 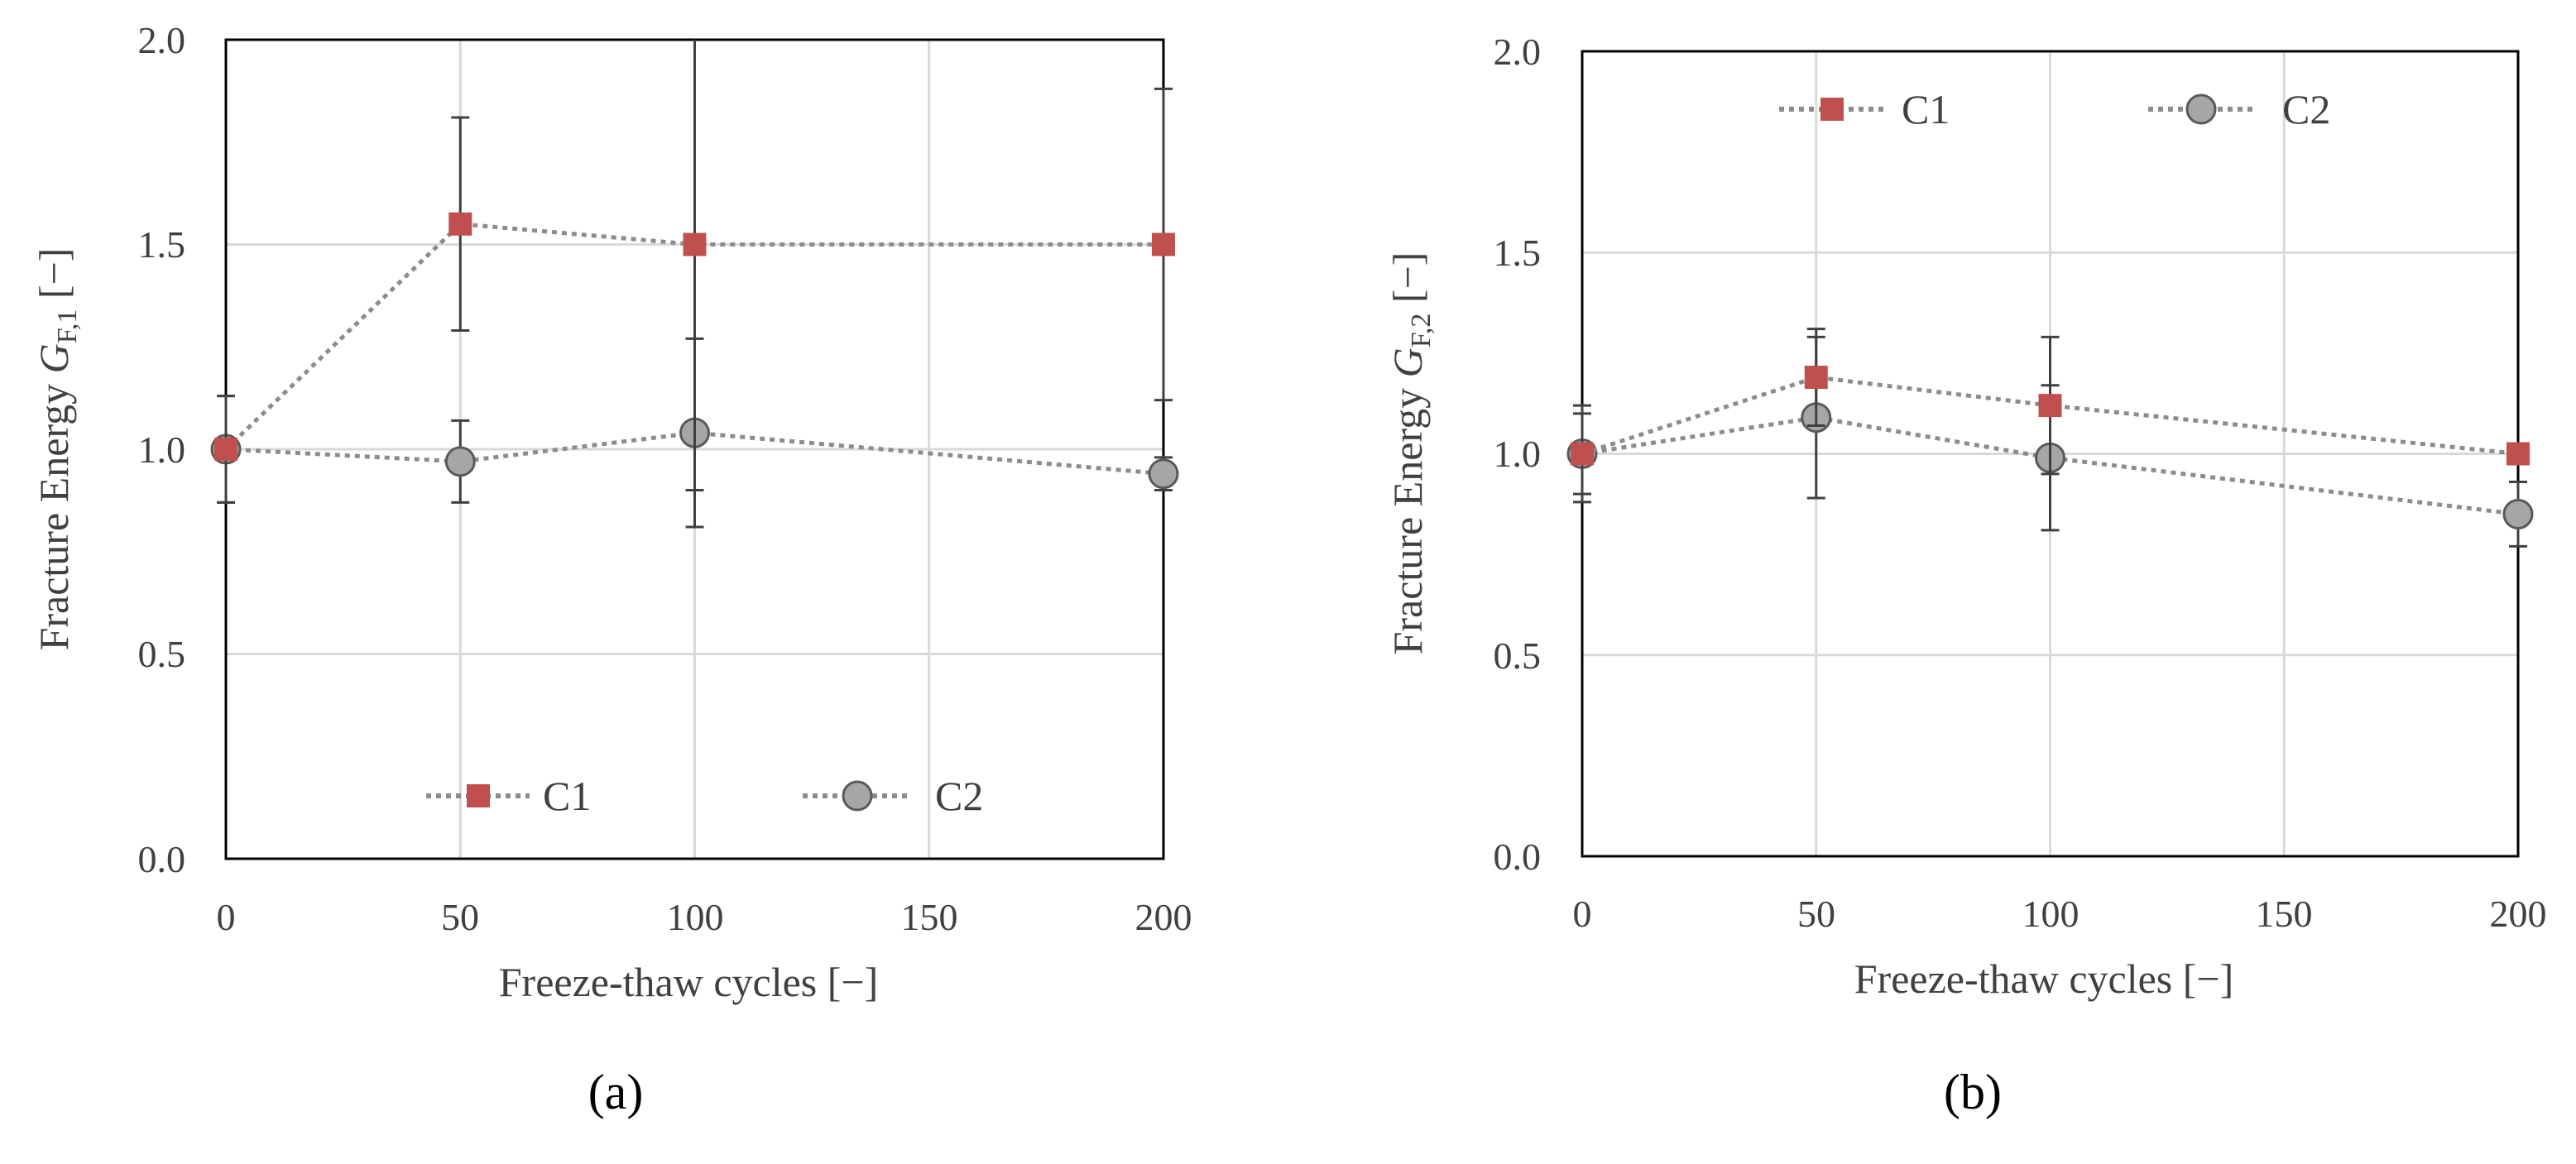 What do you see at coordinates (705, 796) in the screenshot?
I see `legend-a: C1 C2` at bounding box center [705, 796].